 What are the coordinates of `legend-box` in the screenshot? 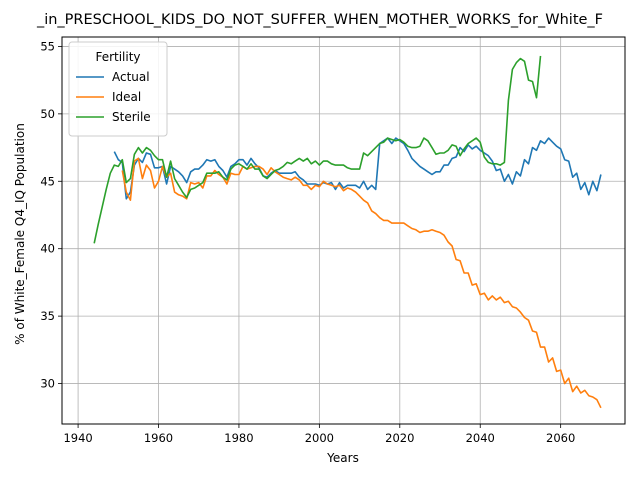 It's located at (118, 89).